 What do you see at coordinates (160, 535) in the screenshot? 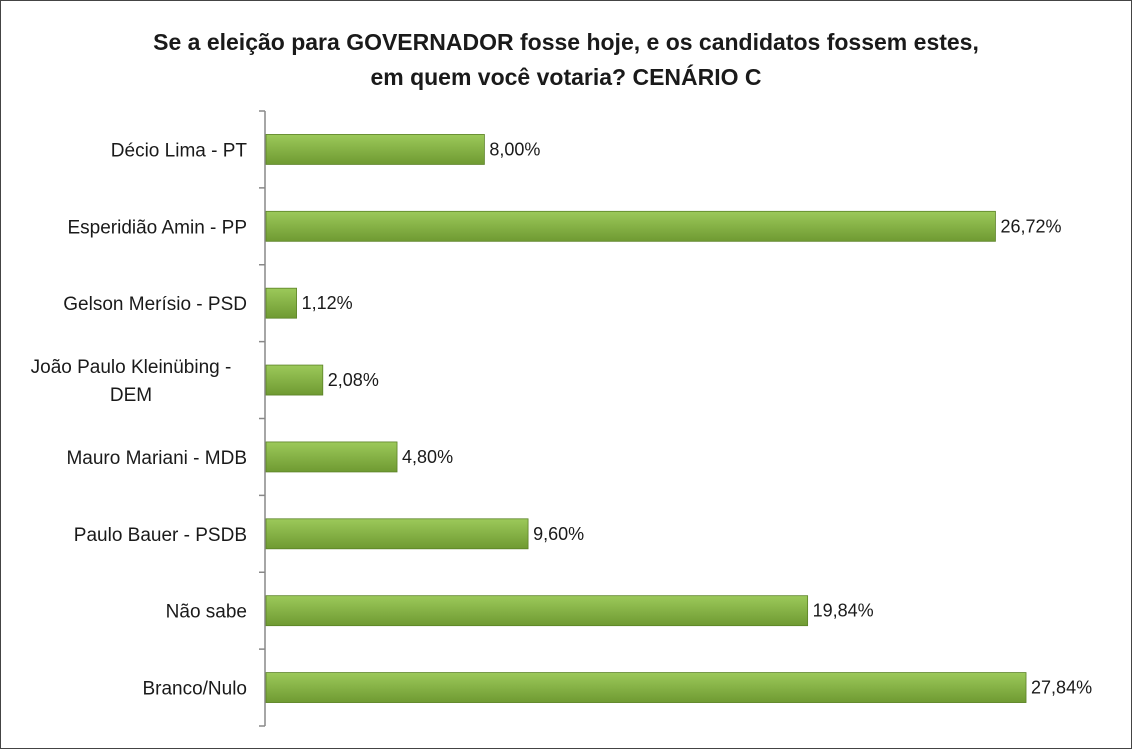
I see `category-label: Paulo Bauer - PSDB` at bounding box center [160, 535].